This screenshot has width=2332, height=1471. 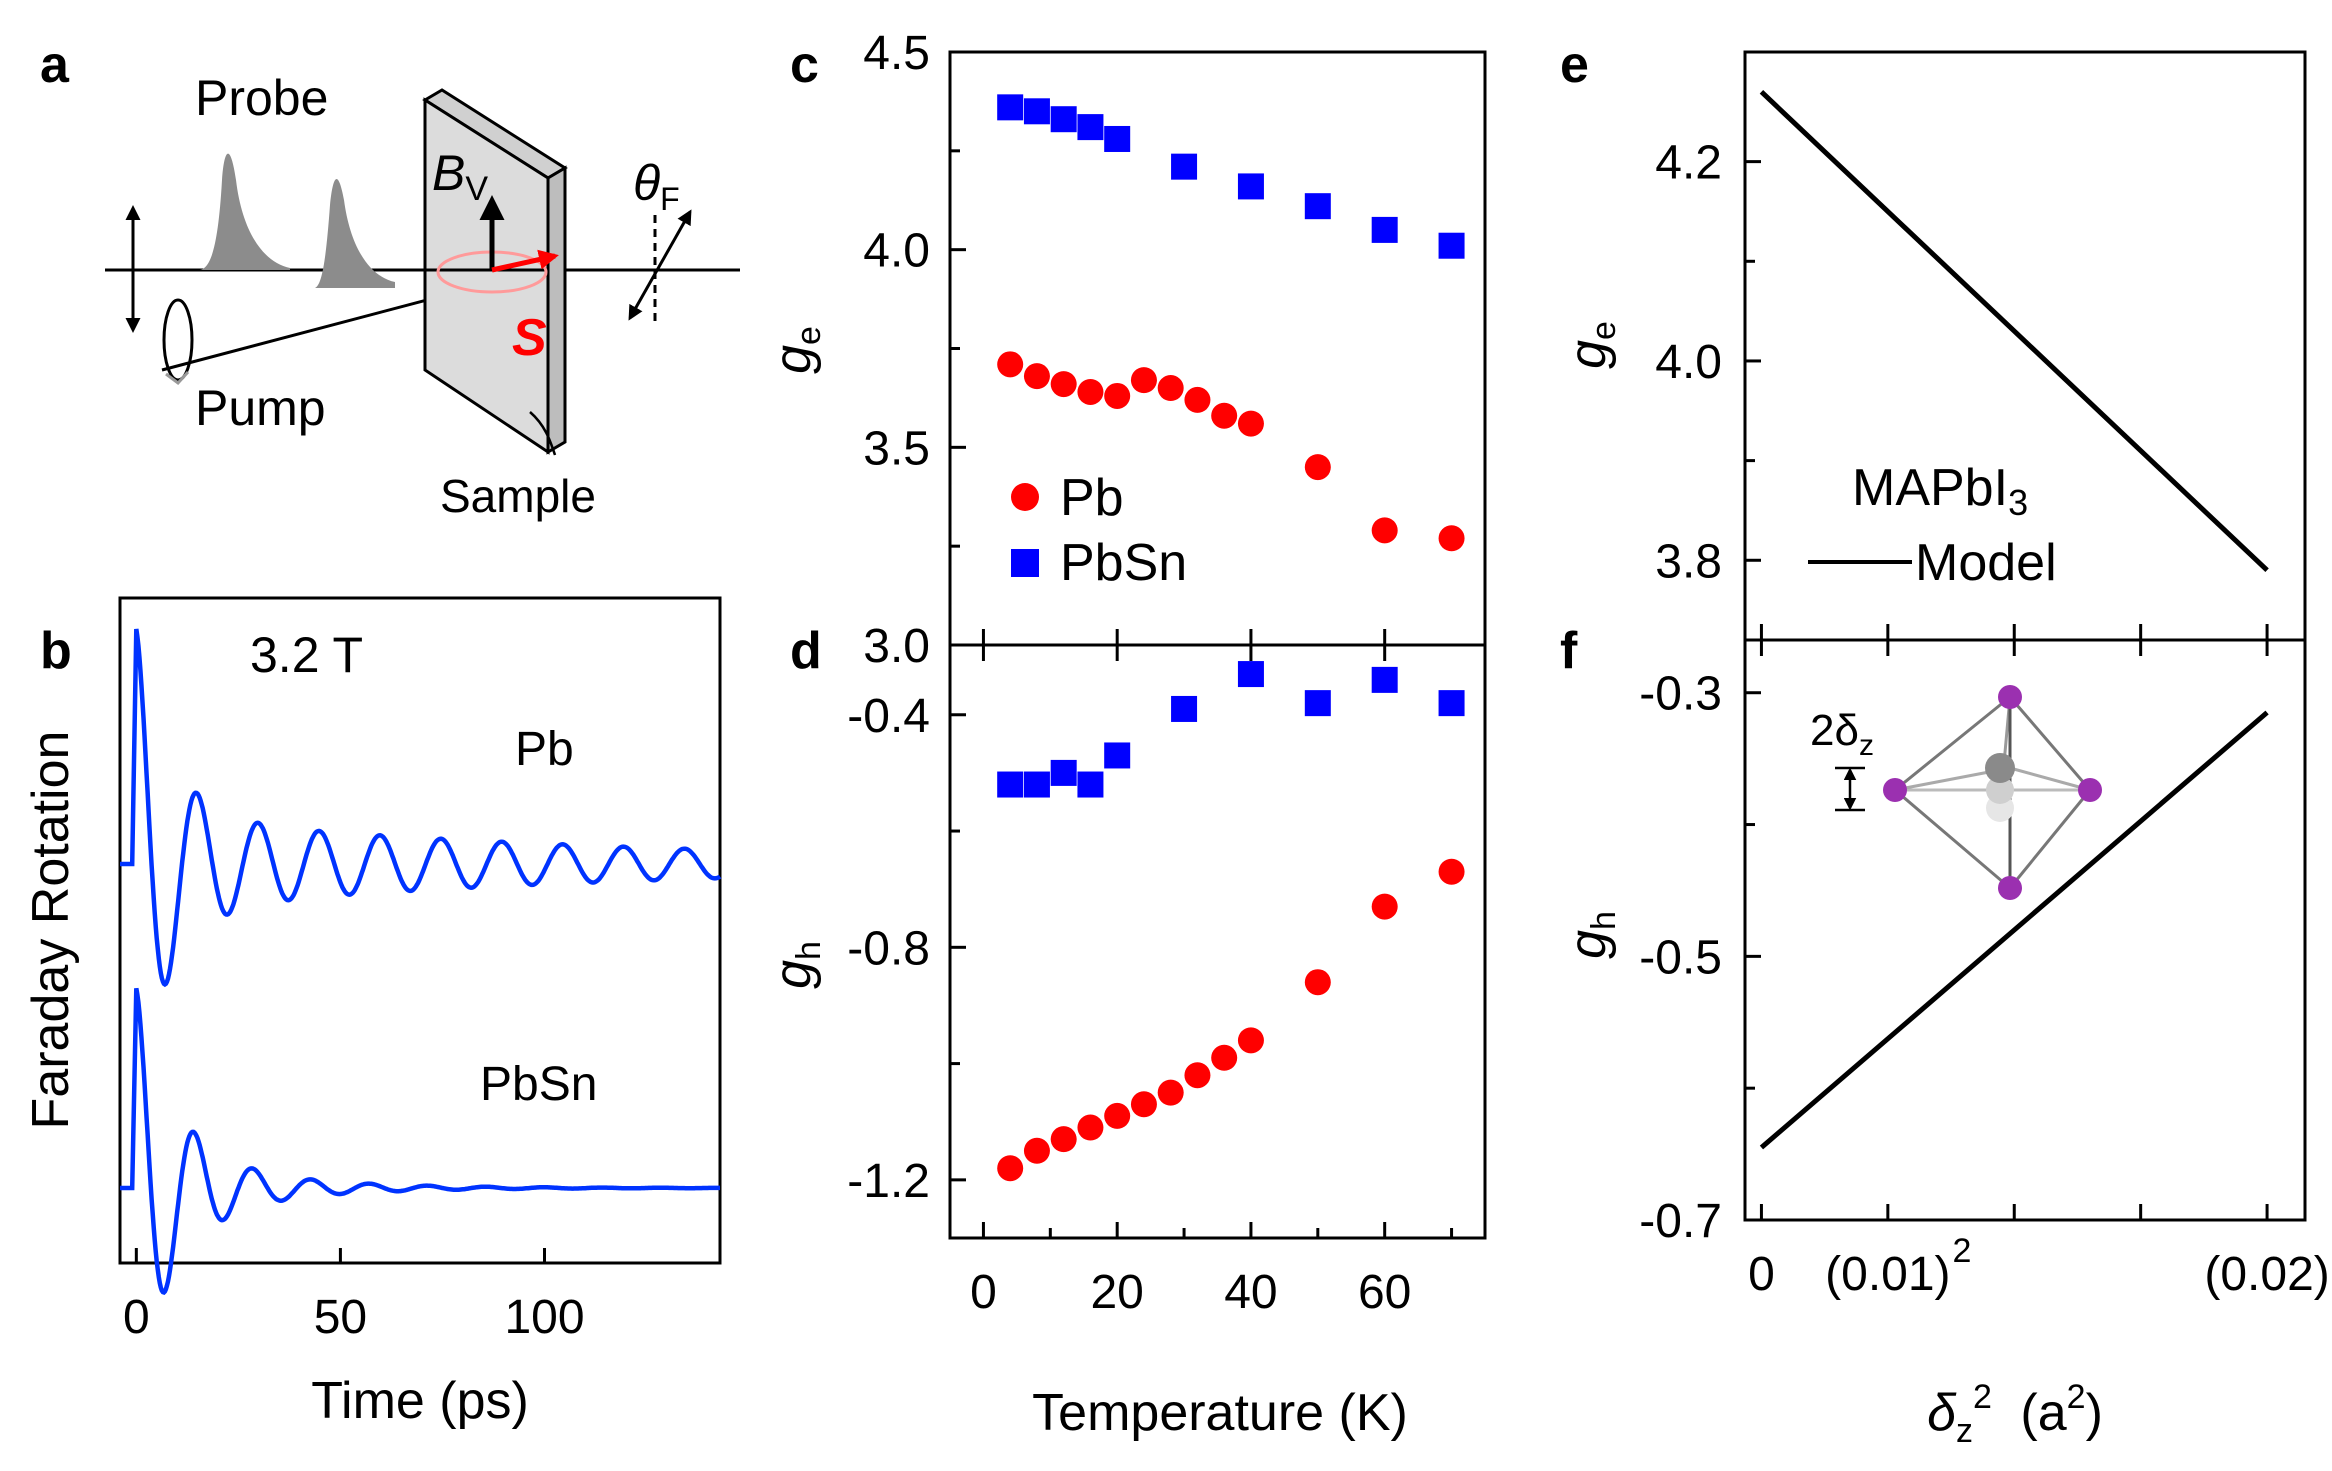 What do you see at coordinates (1384, 1292) in the screenshot?
I see `panel-d-xtick-label: 60` at bounding box center [1384, 1292].